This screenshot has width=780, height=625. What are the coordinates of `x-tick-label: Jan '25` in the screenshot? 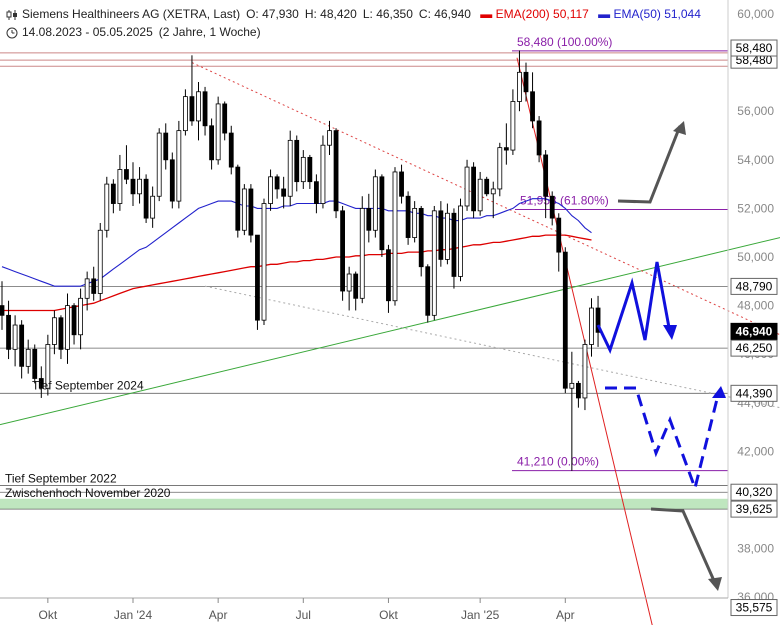 It's located at (480, 615).